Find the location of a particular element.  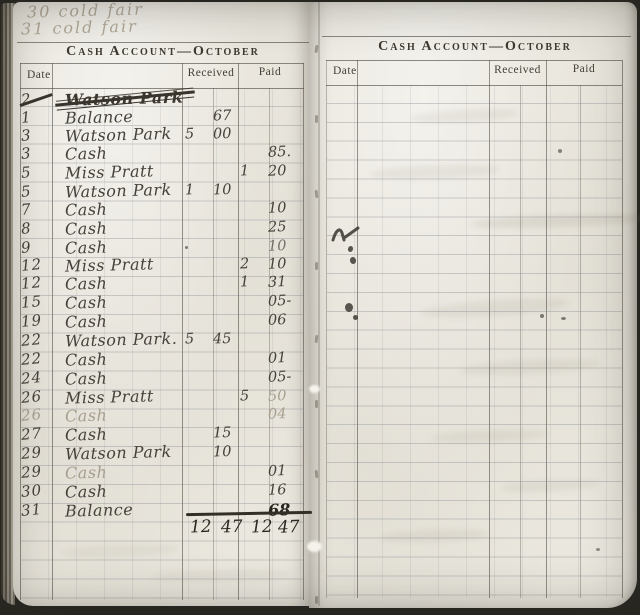

ledger-totals-row: 12 47 12 47 is located at coordinates (164, 527).